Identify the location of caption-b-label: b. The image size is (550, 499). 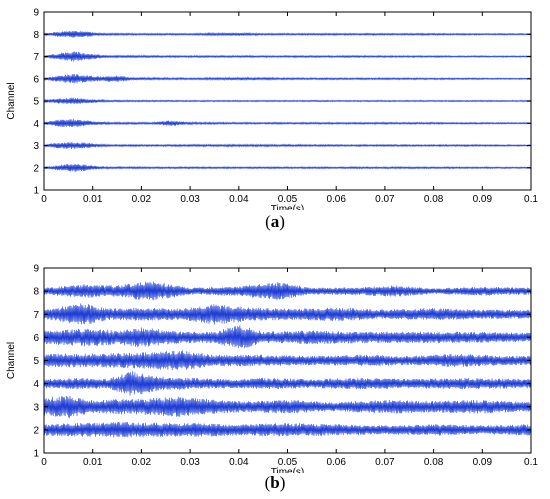
(275, 482).